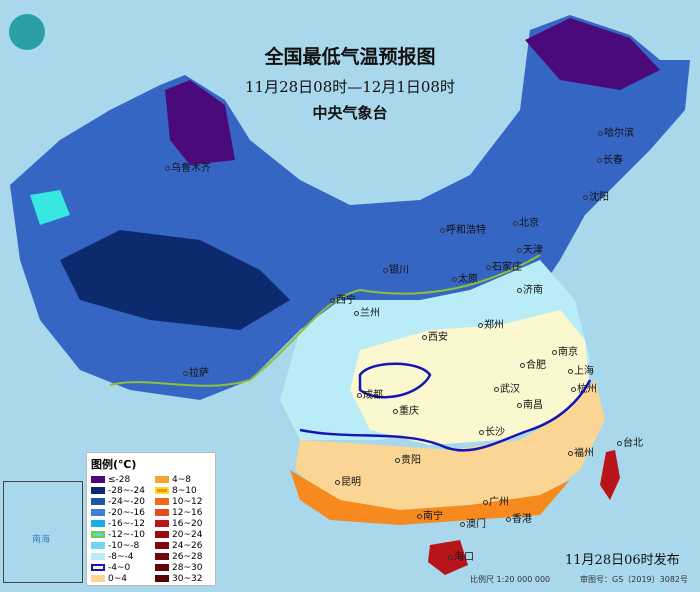 The image size is (700, 592). I want to click on legend-item: 20~24, so click(185, 534).